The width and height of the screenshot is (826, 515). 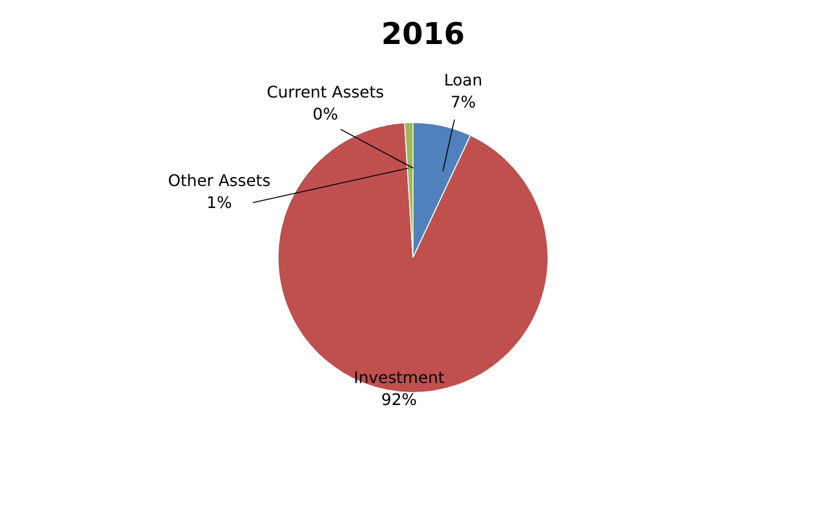 I want to click on text: 0%, so click(x=325, y=114).